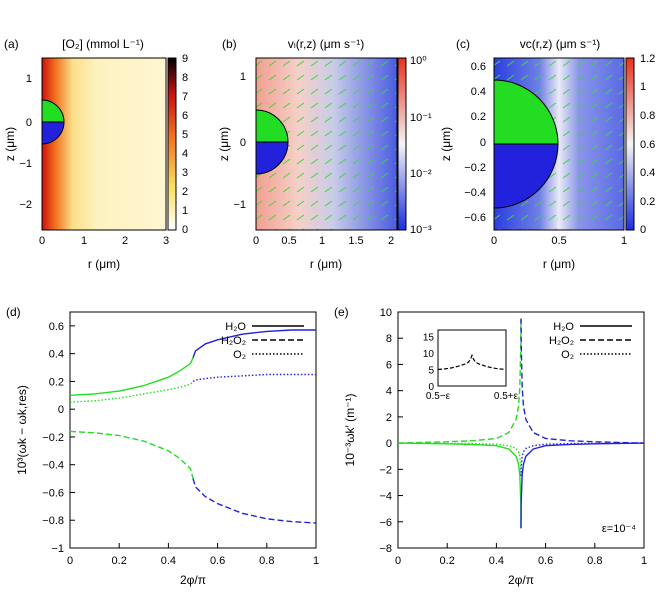 This screenshot has height=592, width=670. I want to click on panel-b-colorbar, so click(402, 144).